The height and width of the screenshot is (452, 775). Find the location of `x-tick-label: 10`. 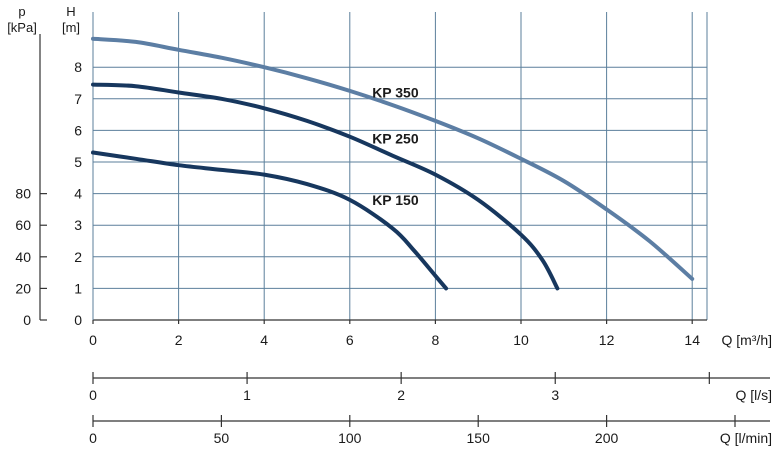

x-tick-label: 10 is located at coordinates (521, 340).